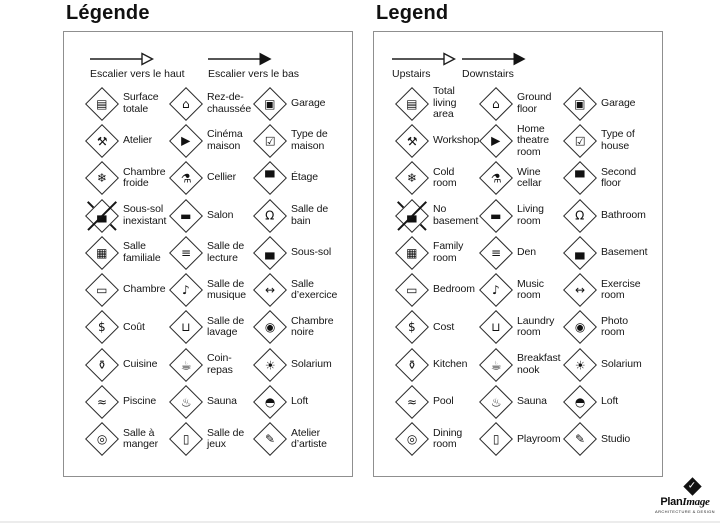 This screenshot has width=720, height=523. I want to click on legend-item-label: Bathroom, so click(623, 214).